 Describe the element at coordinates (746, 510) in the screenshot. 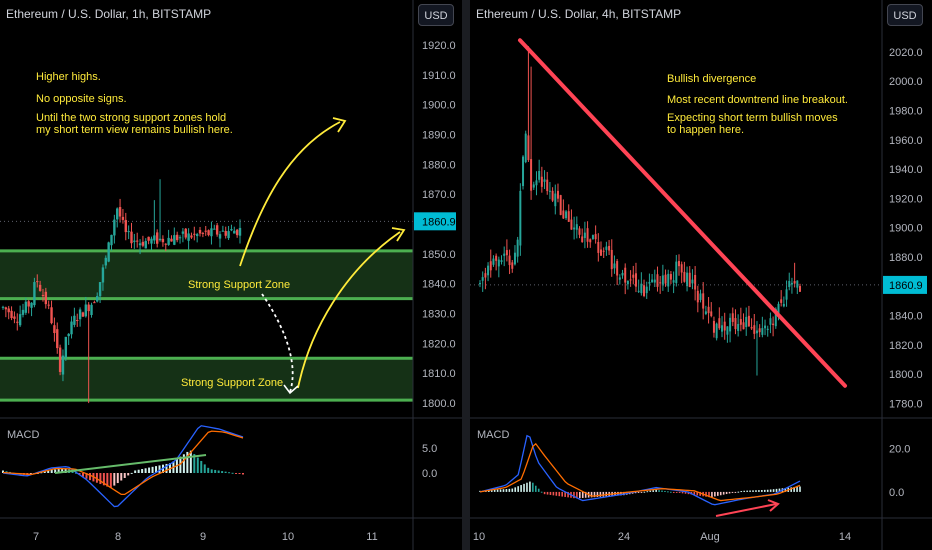

I see `divergence-arrow` at that location.